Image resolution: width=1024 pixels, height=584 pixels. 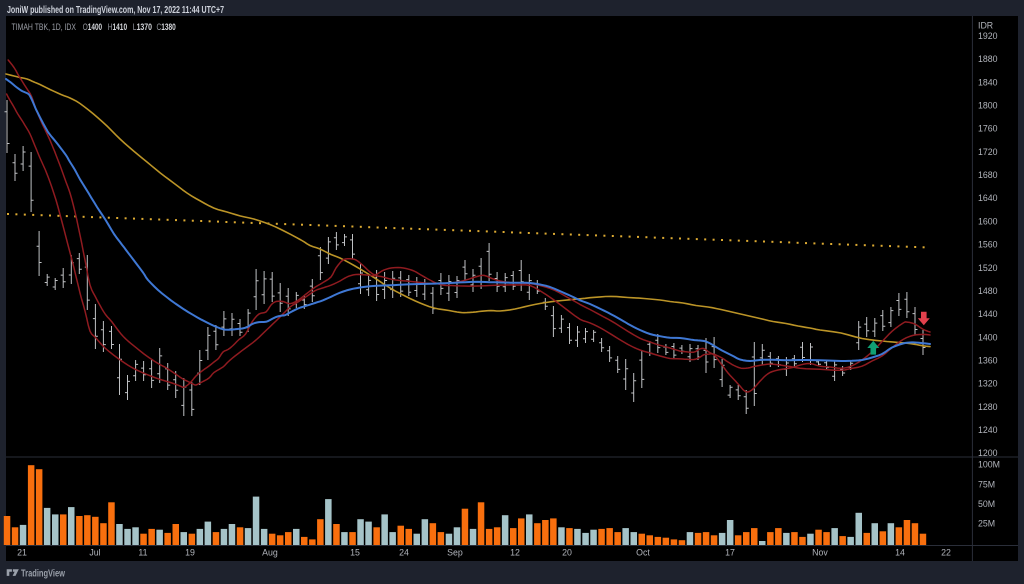 I want to click on svg-text: 19, so click(x=190, y=553).